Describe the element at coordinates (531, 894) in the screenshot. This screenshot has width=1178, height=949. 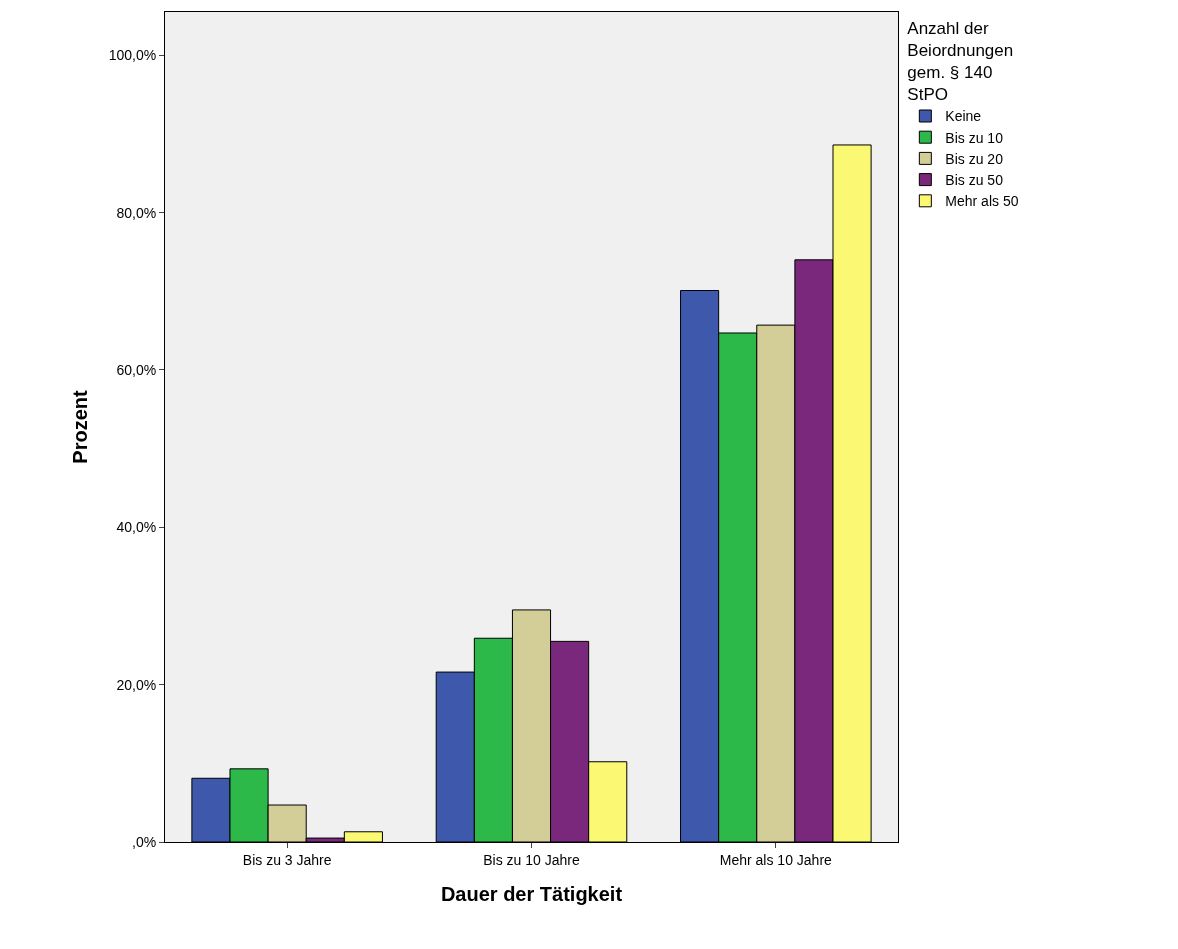
I see `x-axis-title: Dauer der Tätigkeit` at that location.